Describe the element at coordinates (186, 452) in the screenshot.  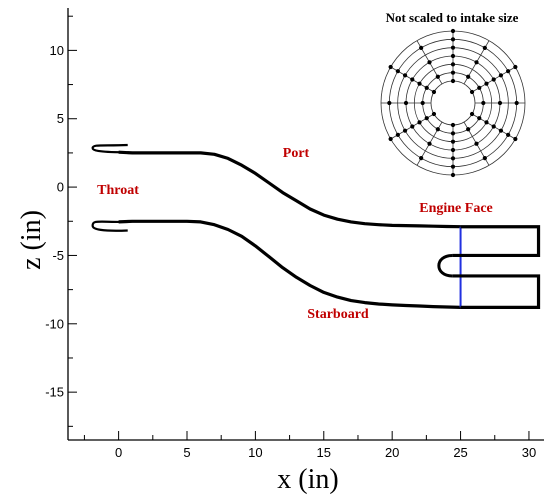
I see `x-tick-label: 5` at that location.